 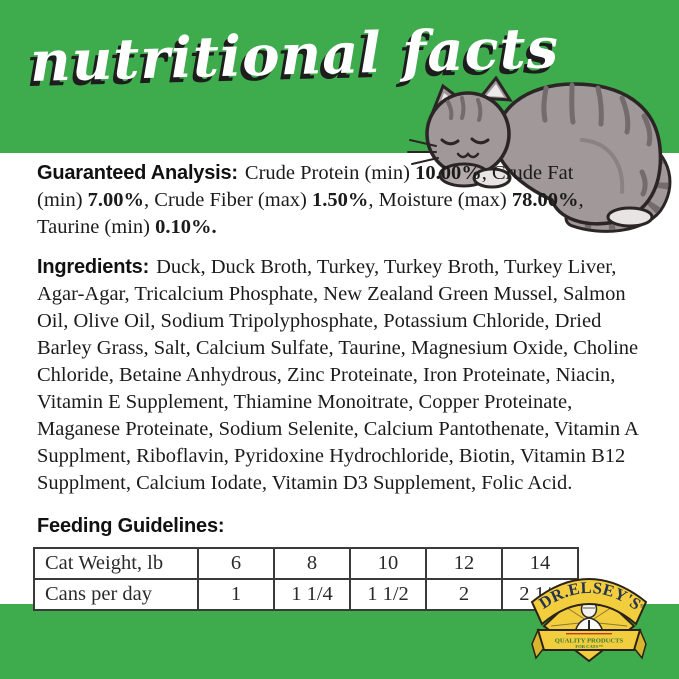 I want to click on feeding-cell-value: 10, so click(x=388, y=563).